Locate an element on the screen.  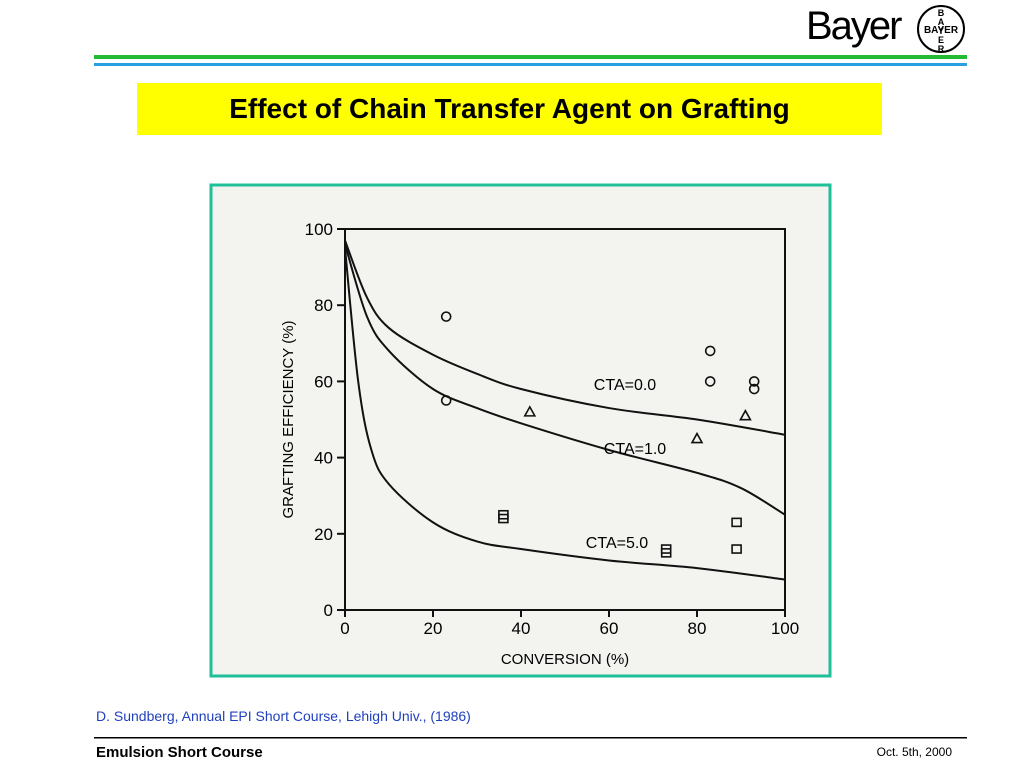
x-tick-label: 80 is located at coordinates (697, 628).